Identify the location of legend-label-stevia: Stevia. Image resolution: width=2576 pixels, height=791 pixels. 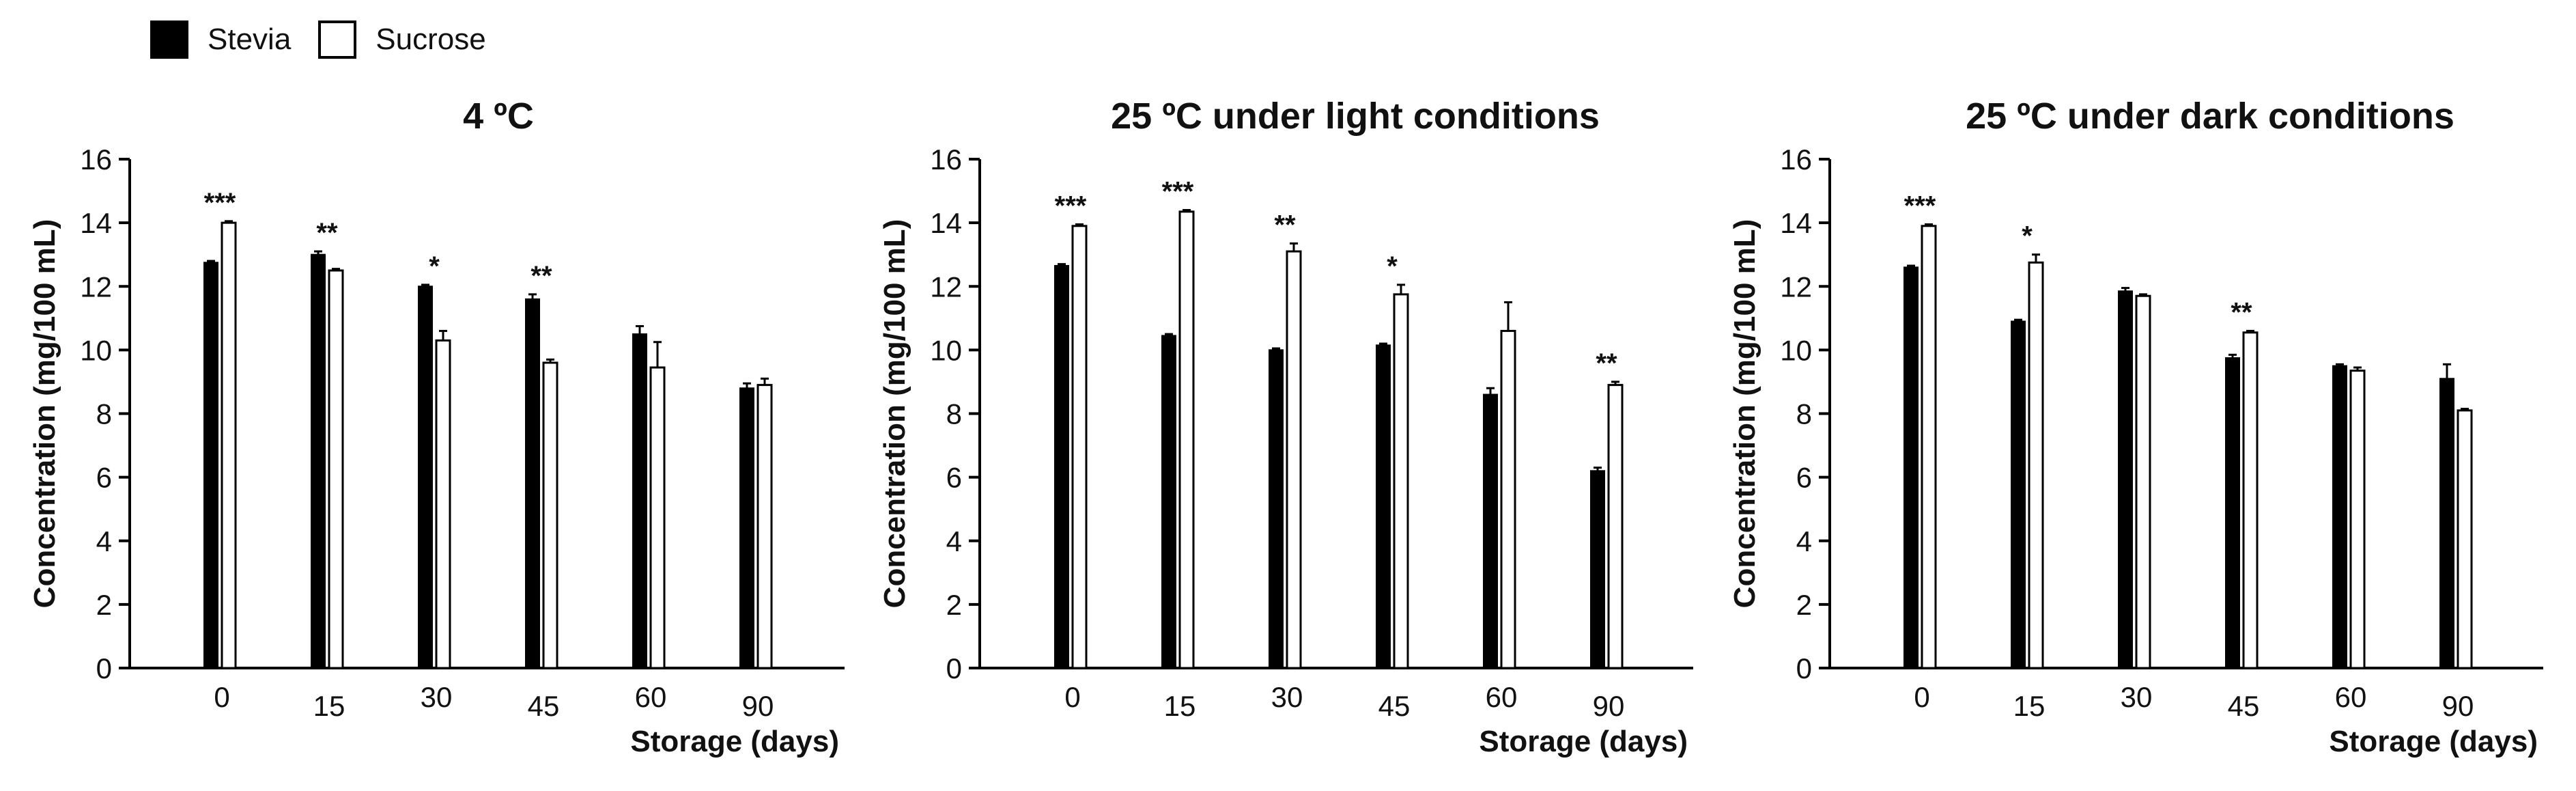
(250, 39).